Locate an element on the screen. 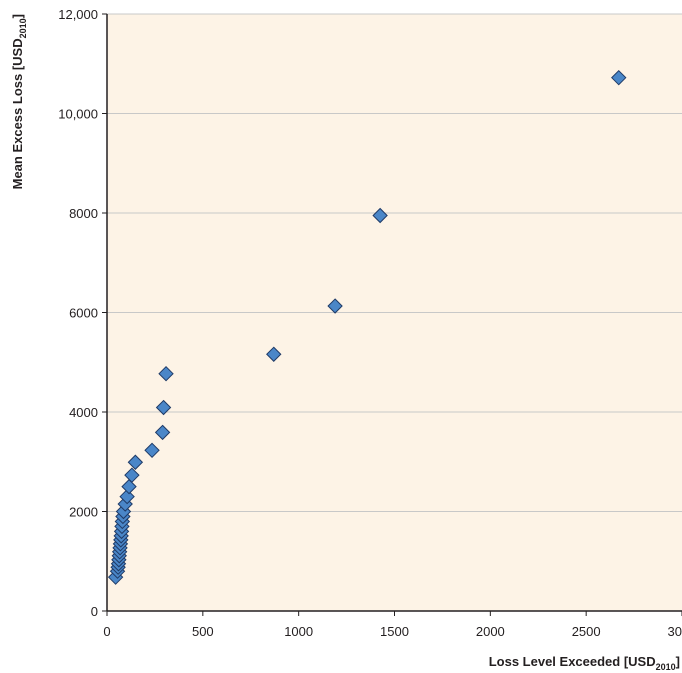 This screenshot has height=673, width=682. x-tick-label: 3000 is located at coordinates (675, 631).